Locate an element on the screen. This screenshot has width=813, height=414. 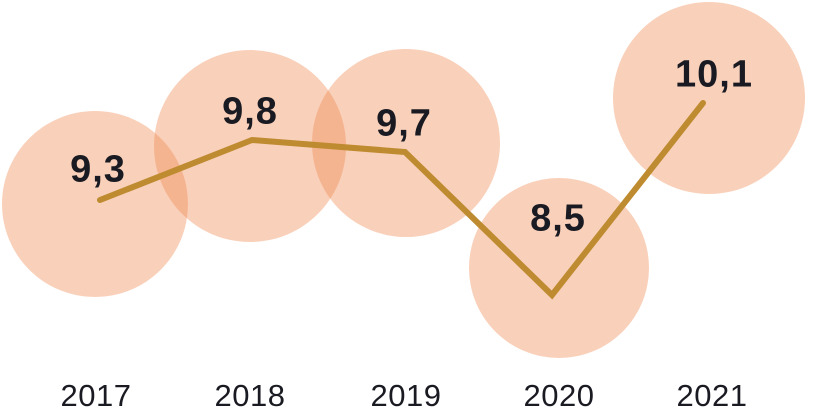
x-tick-2019: 2019 is located at coordinates (406, 395).